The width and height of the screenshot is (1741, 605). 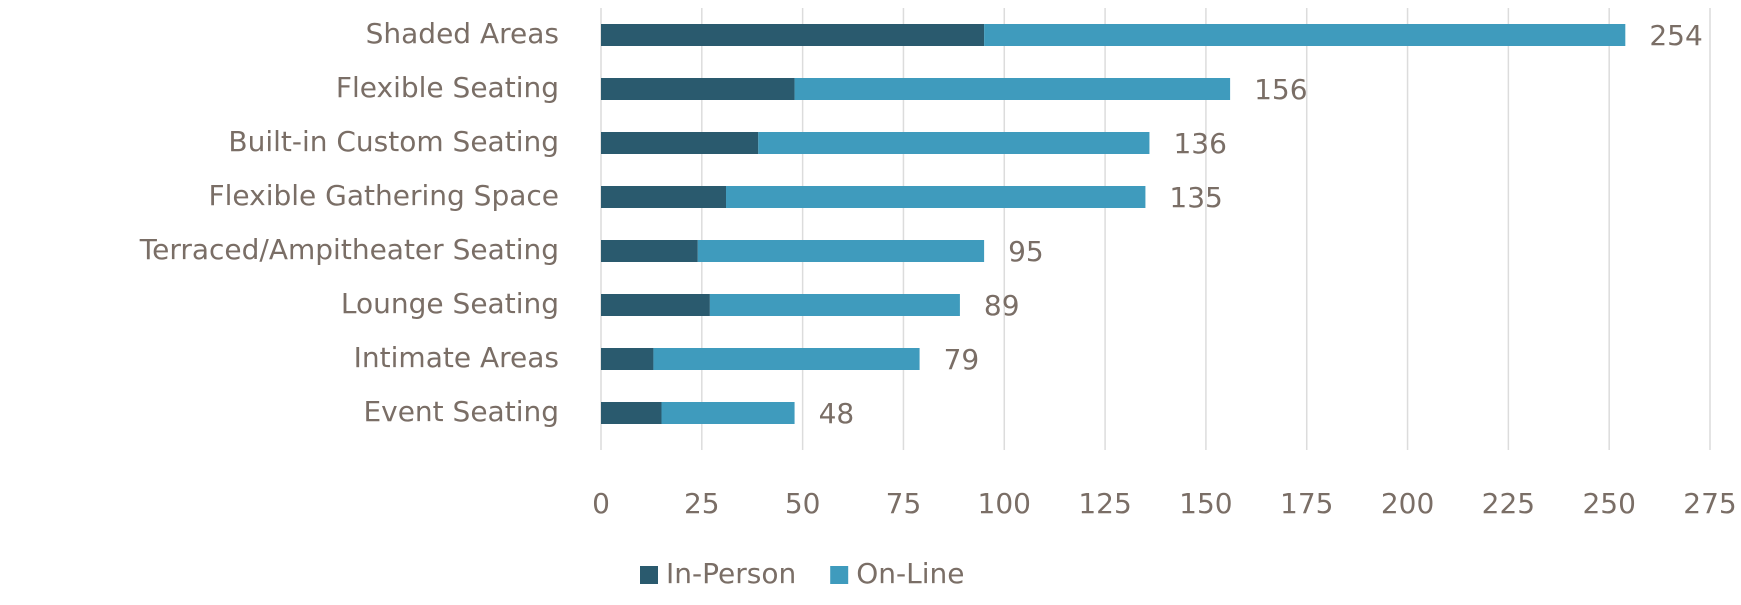 What do you see at coordinates (1280, 89) in the screenshot?
I see `total-label: 156` at bounding box center [1280, 89].